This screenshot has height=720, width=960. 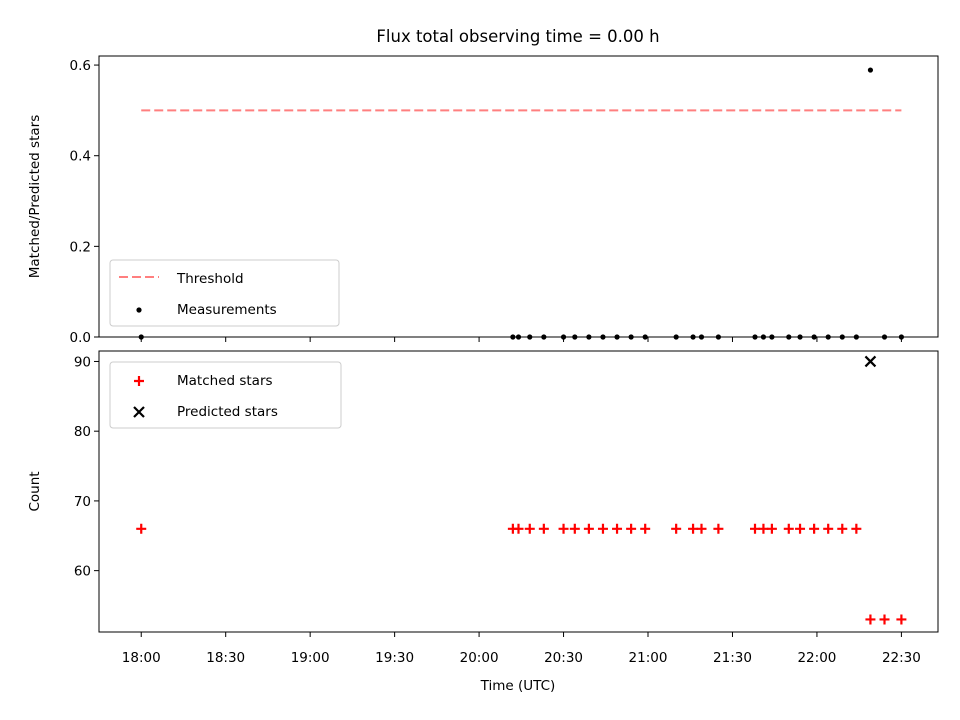 What do you see at coordinates (80, 157) in the screenshot?
I see `y-tick-label: 0.4` at bounding box center [80, 157].